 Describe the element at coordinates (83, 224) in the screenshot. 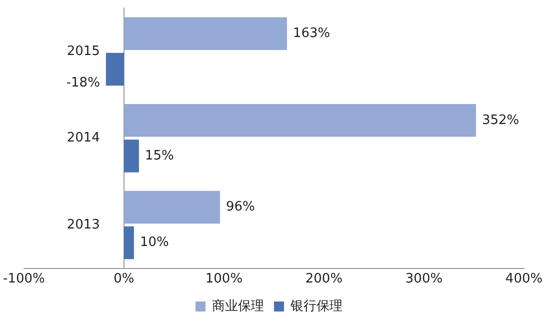

I see `y-tick-label: 2013` at that location.